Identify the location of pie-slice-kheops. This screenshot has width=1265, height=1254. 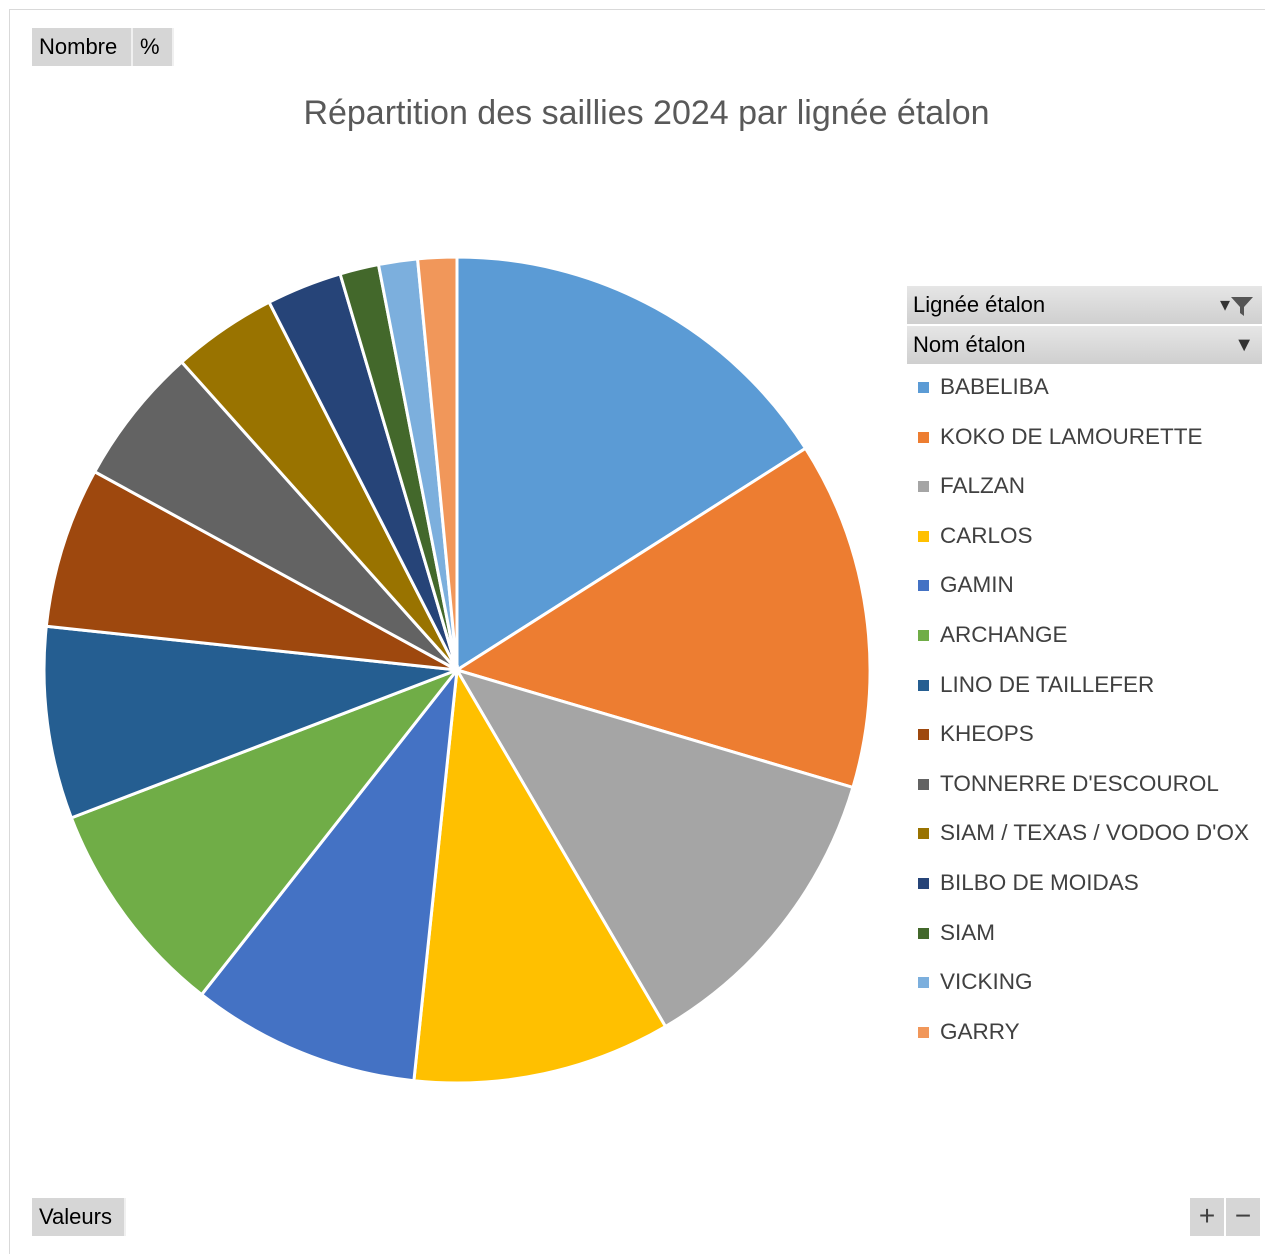
(251, 570).